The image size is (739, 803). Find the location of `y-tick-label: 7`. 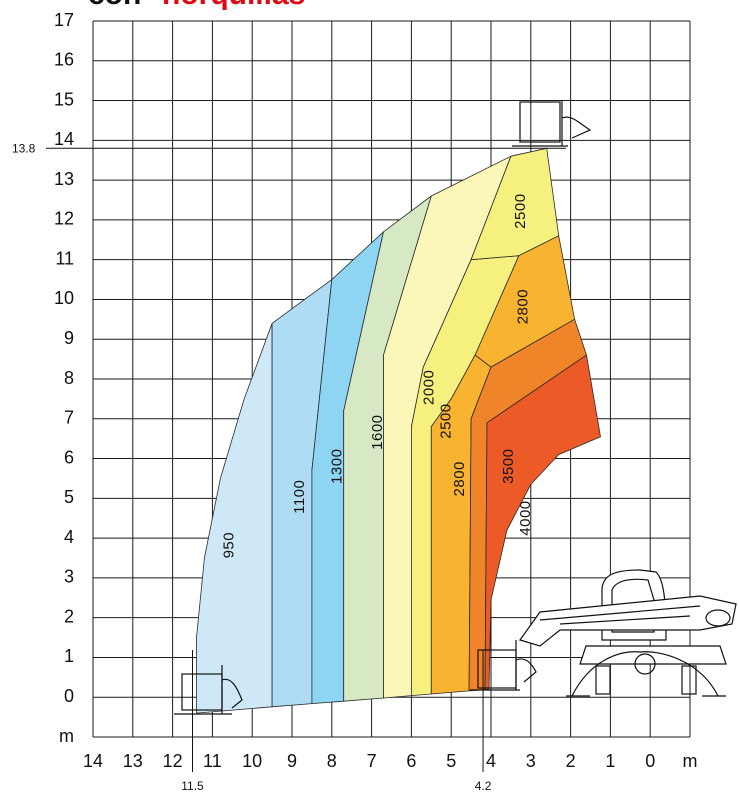

y-tick-label: 7 is located at coordinates (69, 418).